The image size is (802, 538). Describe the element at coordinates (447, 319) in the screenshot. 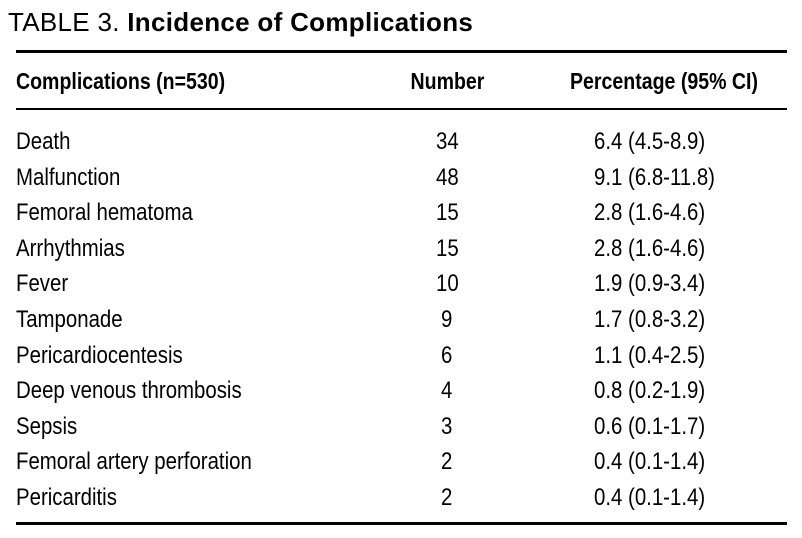

I see `number-cell: 9` at that location.